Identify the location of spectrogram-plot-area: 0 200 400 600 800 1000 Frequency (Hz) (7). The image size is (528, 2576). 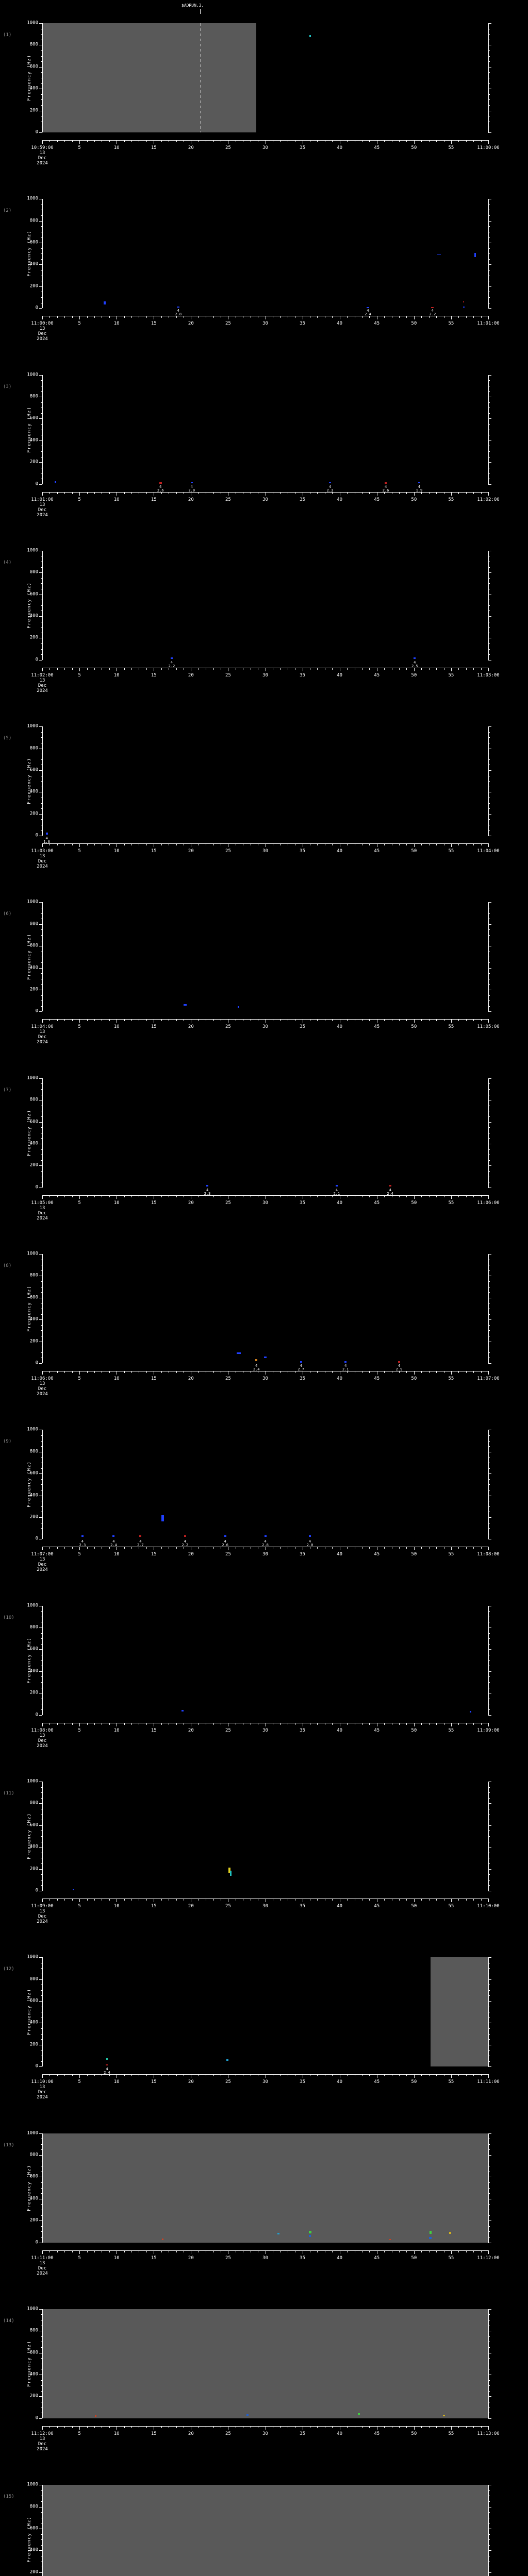
(247, 1133).